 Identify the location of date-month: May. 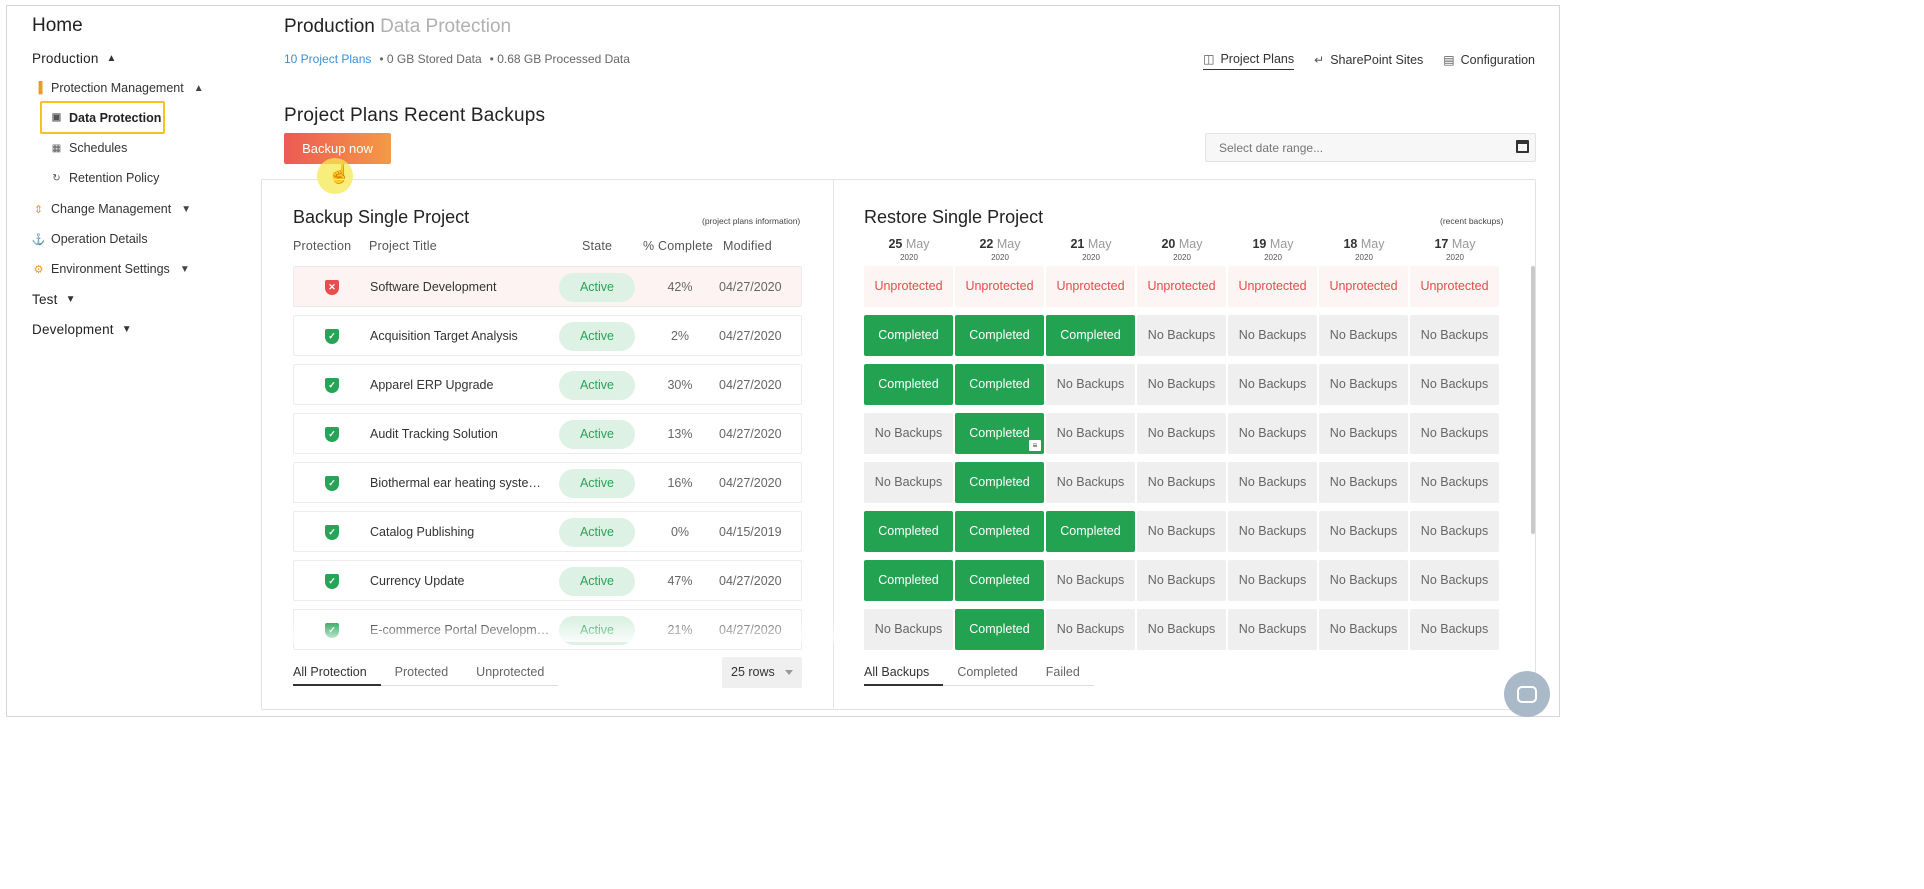
(1463, 244).